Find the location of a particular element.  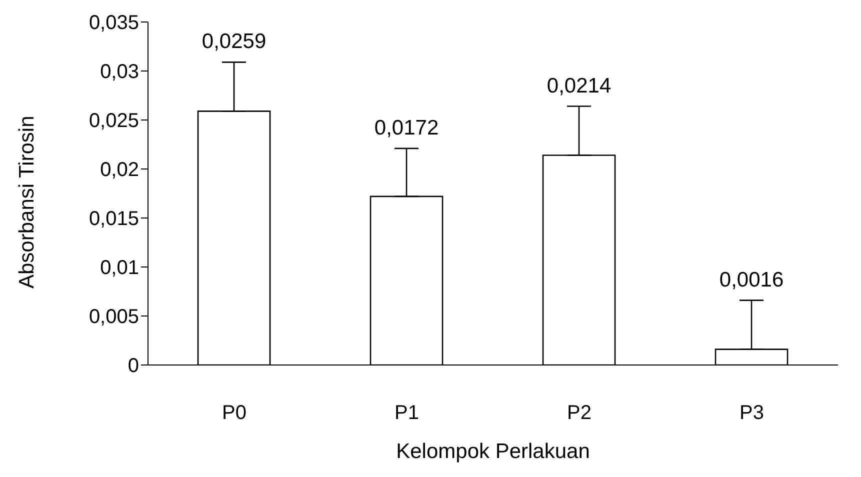

x-tick-label: P0 is located at coordinates (234, 413).